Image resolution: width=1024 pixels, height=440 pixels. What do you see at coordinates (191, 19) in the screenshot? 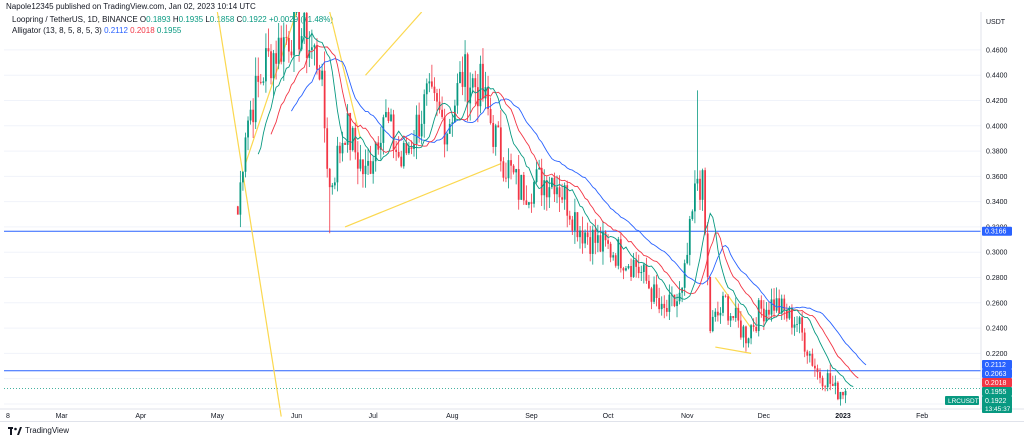
I see `high-value: 0.1935` at bounding box center [191, 19].